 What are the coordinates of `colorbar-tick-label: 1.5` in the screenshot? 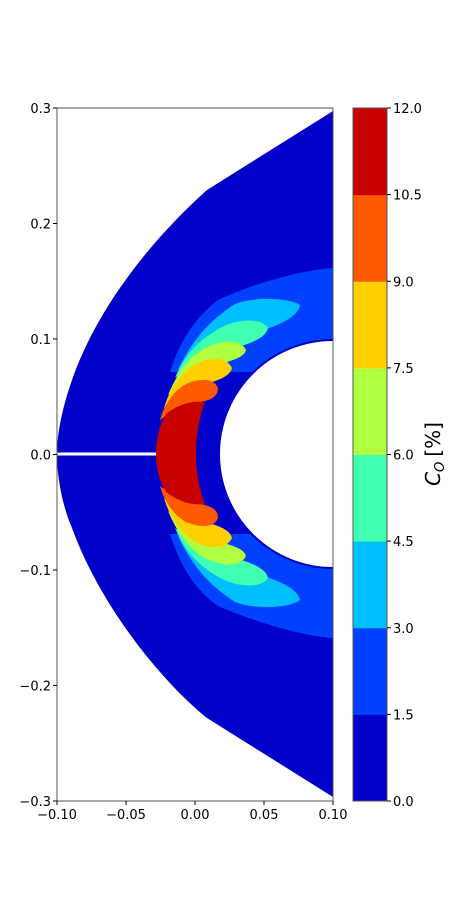 It's located at (403, 715).